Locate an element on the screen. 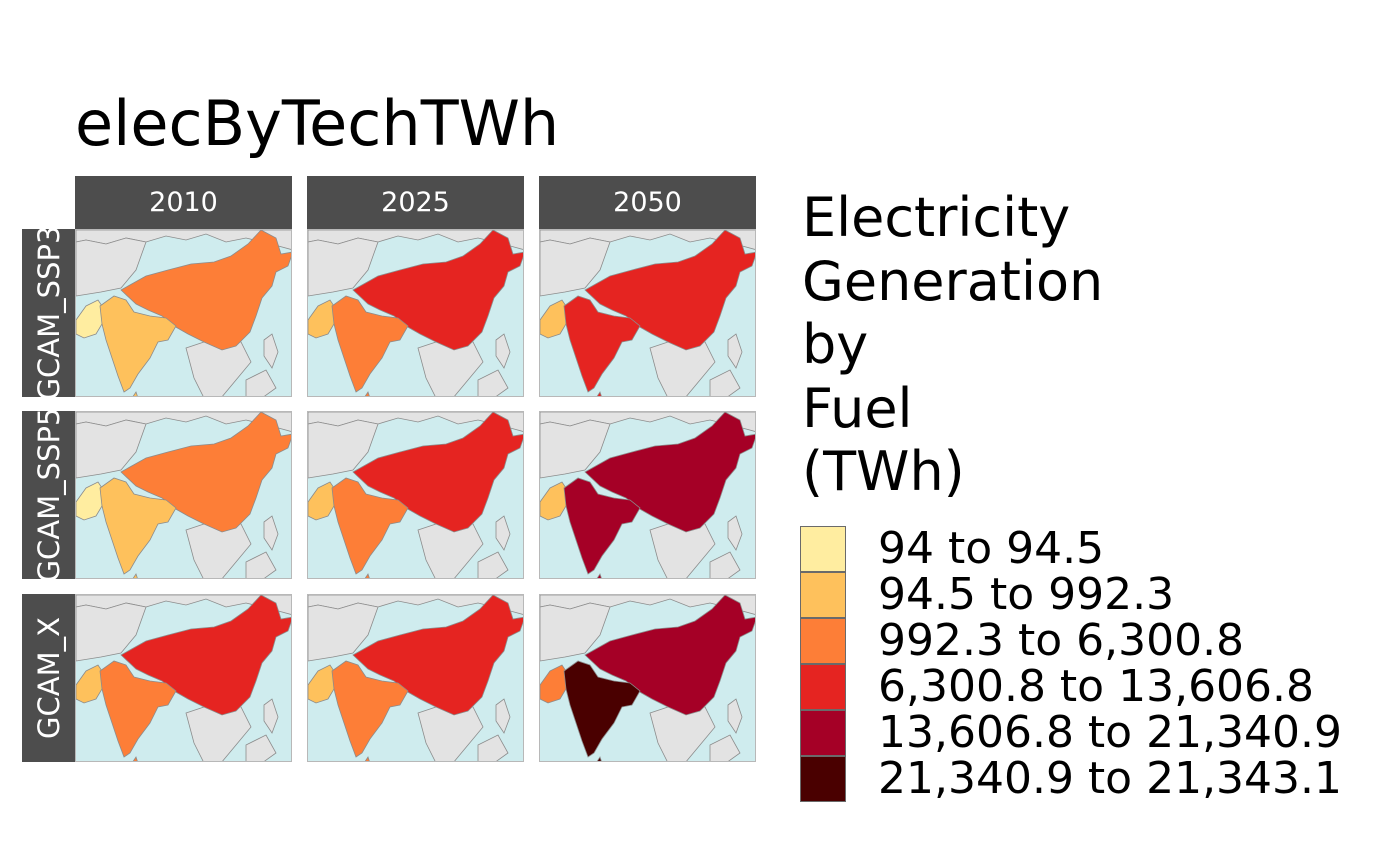 The height and width of the screenshot is (865, 1400). facet-row-label: GCAM_X is located at coordinates (48, 678).